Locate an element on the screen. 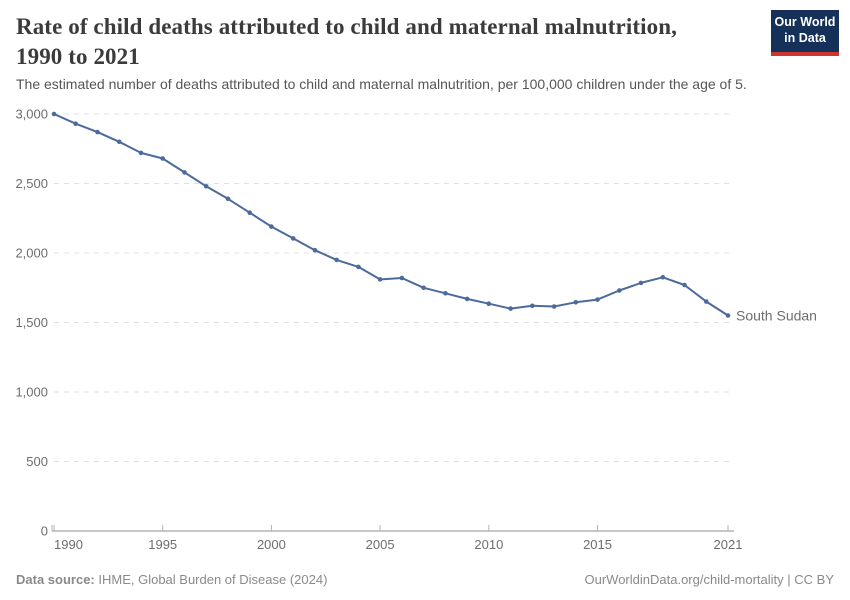 The height and width of the screenshot is (600, 850). y-tick-label: 2,000 is located at coordinates (31, 253).